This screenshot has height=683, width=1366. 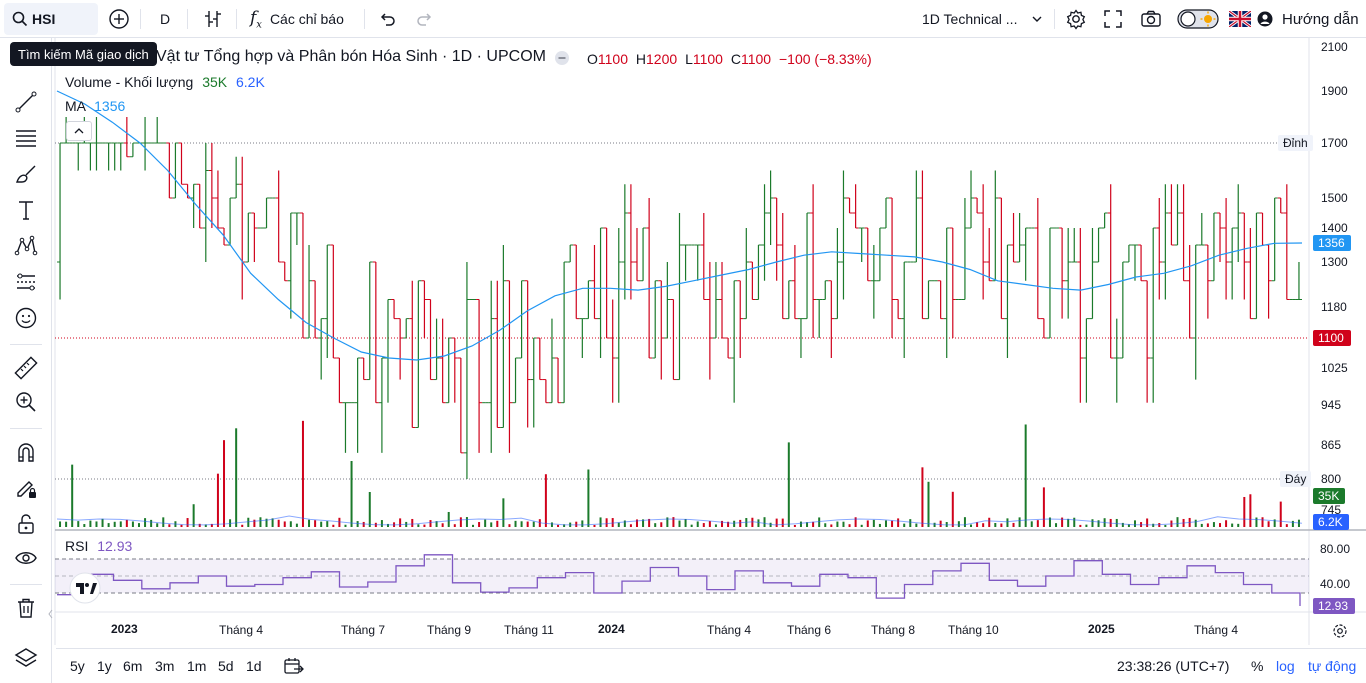 What do you see at coordinates (124, 629) in the screenshot?
I see `time-tick: 2023` at bounding box center [124, 629].